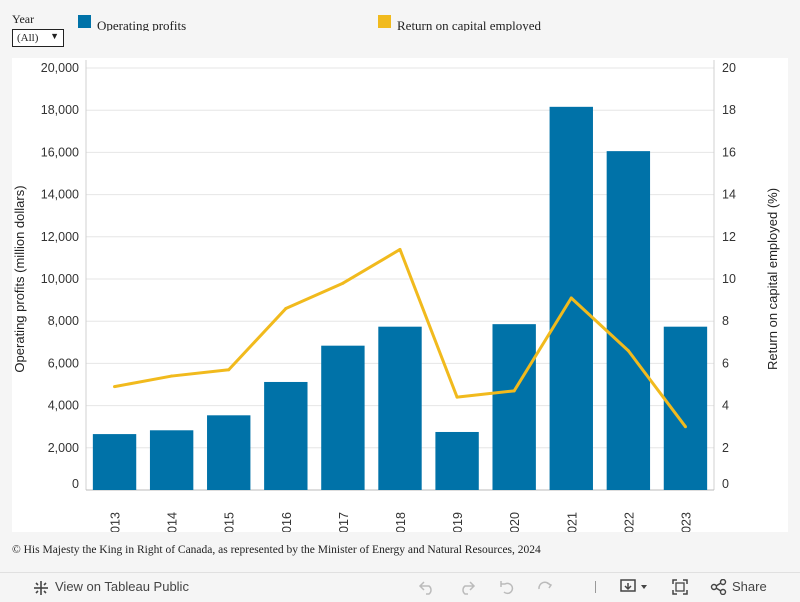  What do you see at coordinates (729, 237) in the screenshot?
I see `y2-tick-label: 12` at bounding box center [729, 237].